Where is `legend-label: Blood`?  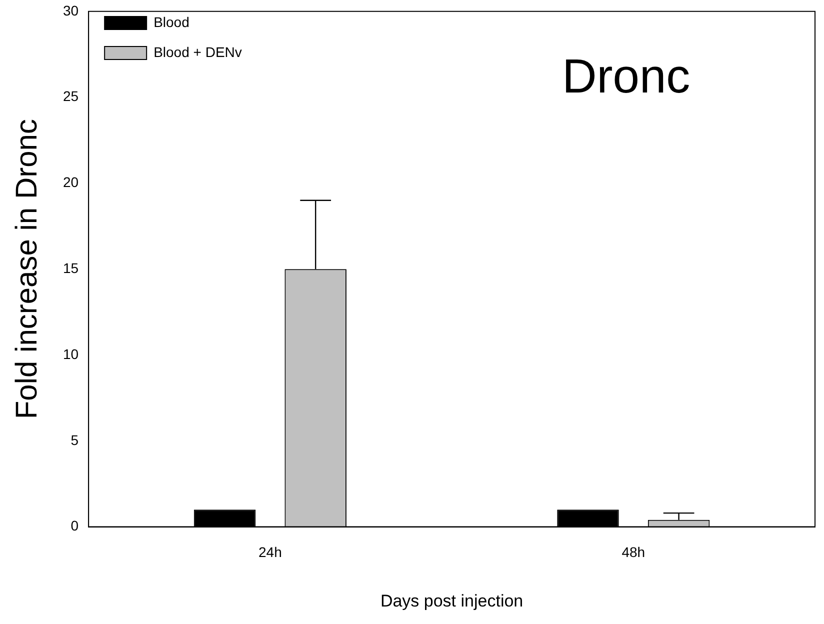
legend-label: Blood is located at coordinates (172, 22).